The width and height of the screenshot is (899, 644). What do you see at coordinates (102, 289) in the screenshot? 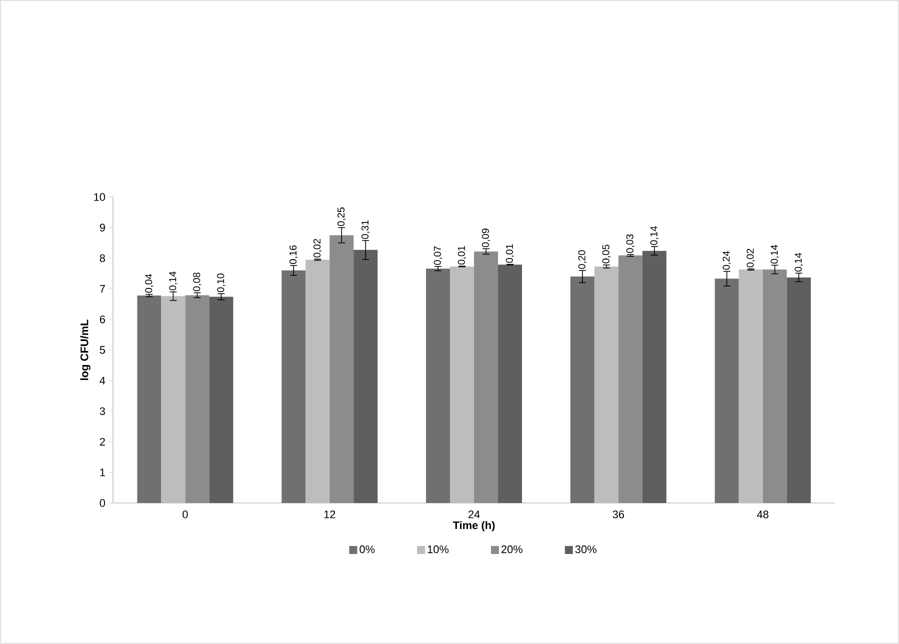
I see `y-tick-label: 7` at bounding box center [102, 289].